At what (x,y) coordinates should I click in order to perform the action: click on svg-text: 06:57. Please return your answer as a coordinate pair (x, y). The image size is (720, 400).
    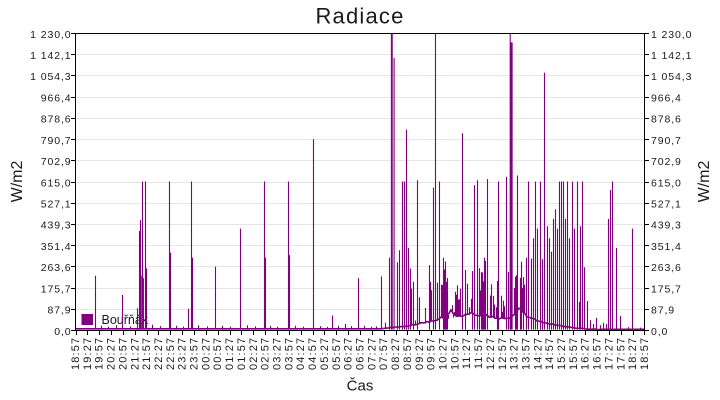
    Looking at the image, I should click on (361, 353).